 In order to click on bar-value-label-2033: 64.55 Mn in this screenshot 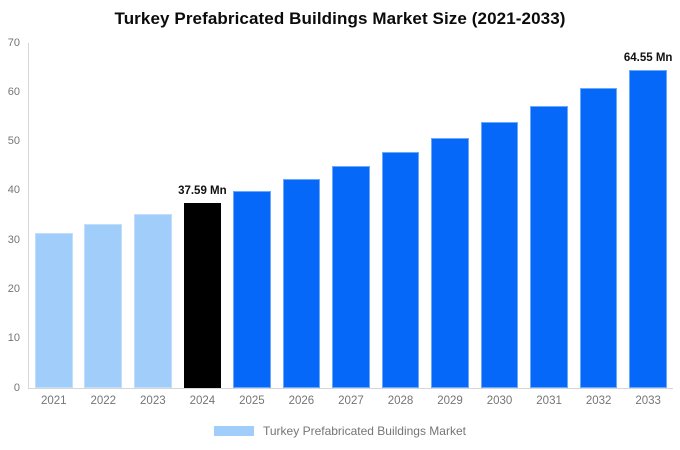, I will do `click(648, 57)`.